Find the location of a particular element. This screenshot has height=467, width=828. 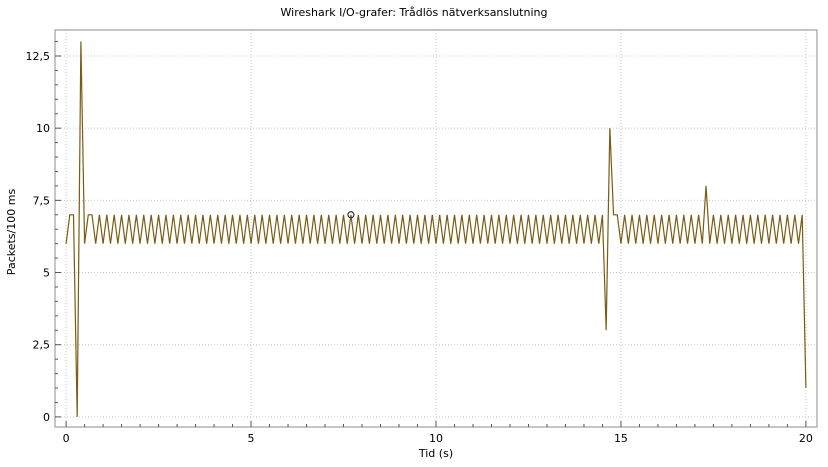

x-tick-label: 10 is located at coordinates (436, 438).